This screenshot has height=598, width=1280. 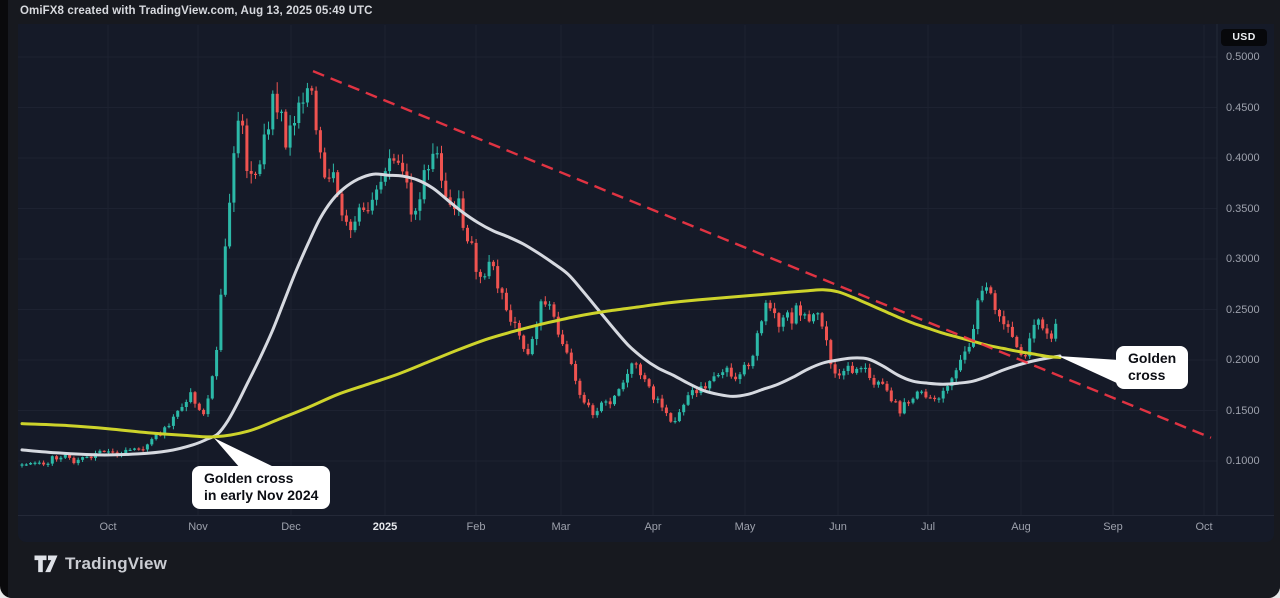 I want to click on time-tick-label: Mar, so click(x=561, y=527).